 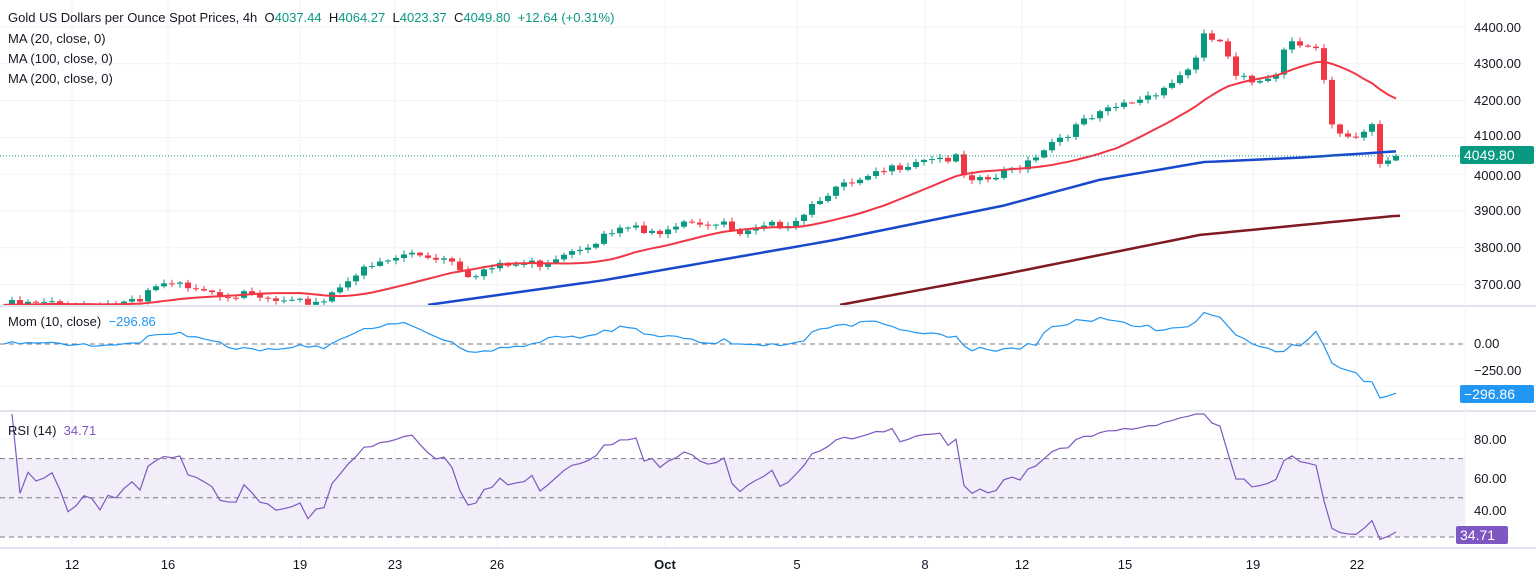 I want to click on mom-tick: −250.00, so click(x=1498, y=370).